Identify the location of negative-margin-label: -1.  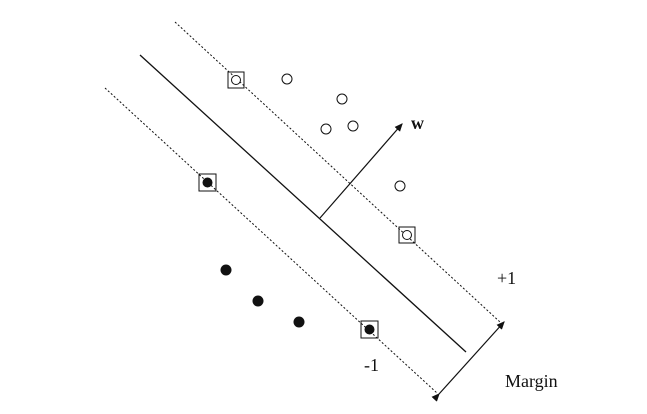
(371, 365).